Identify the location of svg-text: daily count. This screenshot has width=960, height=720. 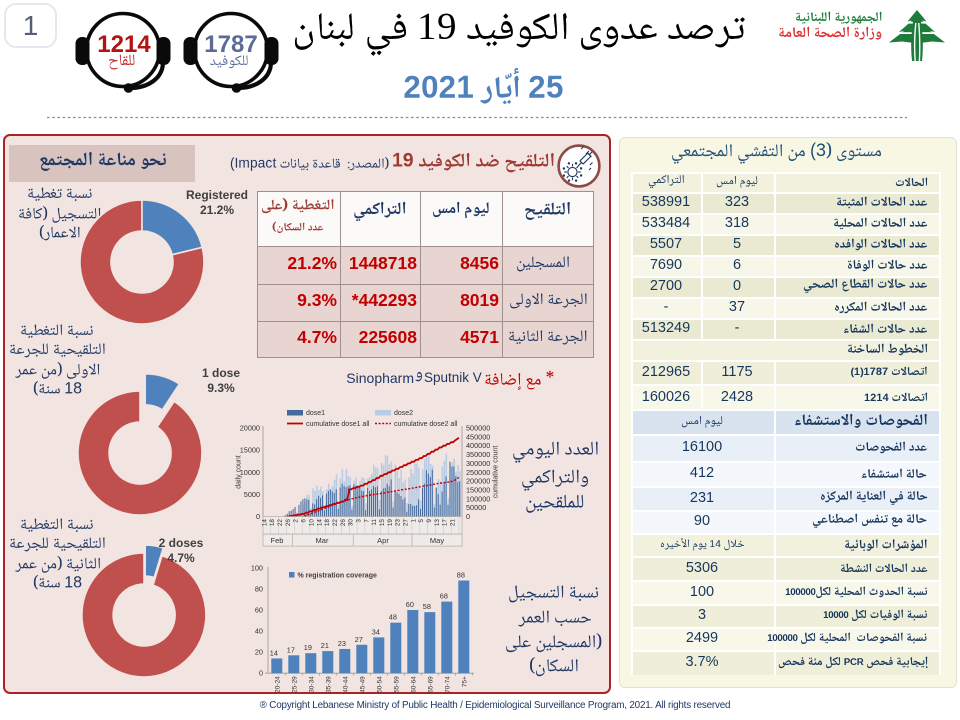
(239, 472).